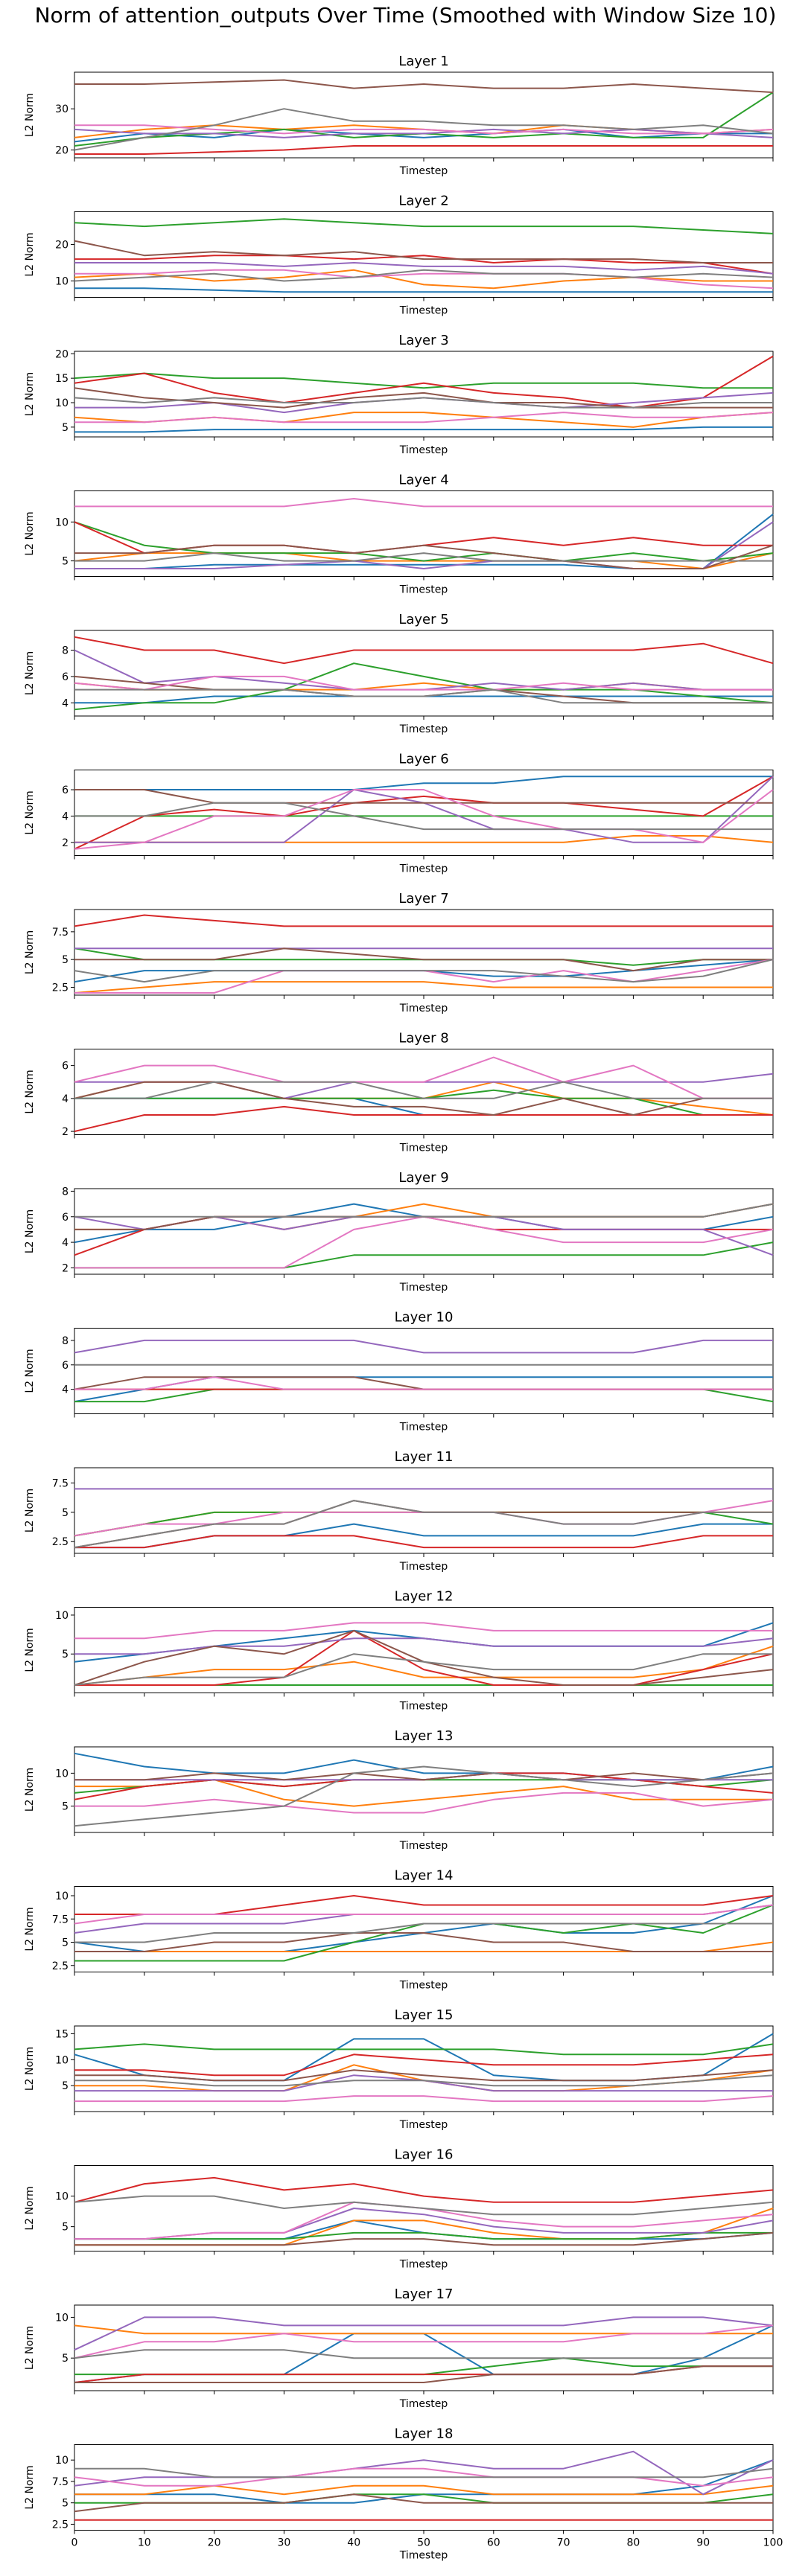 This screenshot has height=2576, width=811. I want to click on y-tick-label: 4, so click(65, 1099).